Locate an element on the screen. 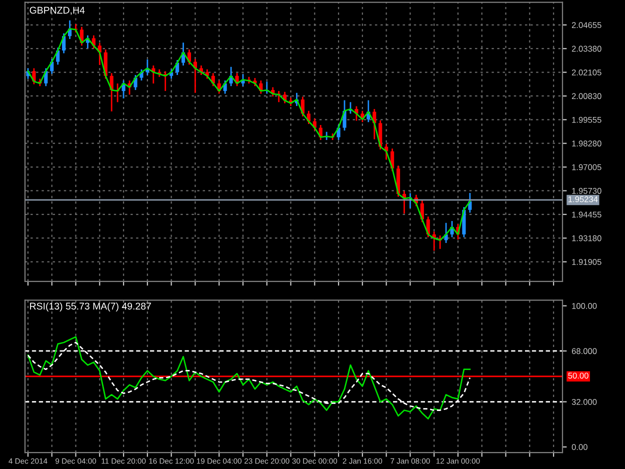  y-tick-label: 100.00 is located at coordinates (584, 306).